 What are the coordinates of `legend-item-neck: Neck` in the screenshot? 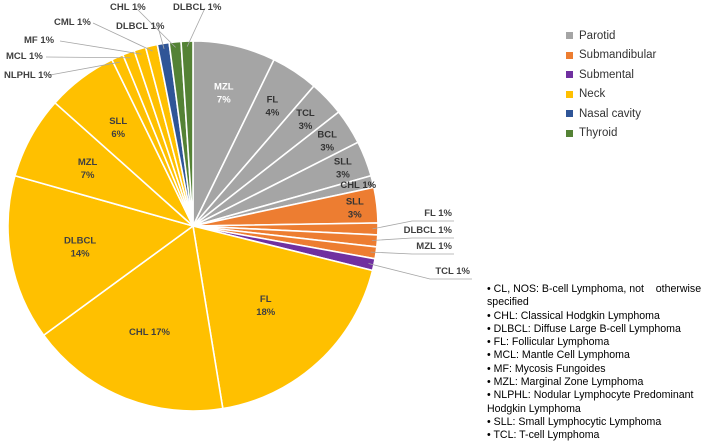 It's located at (636, 95).